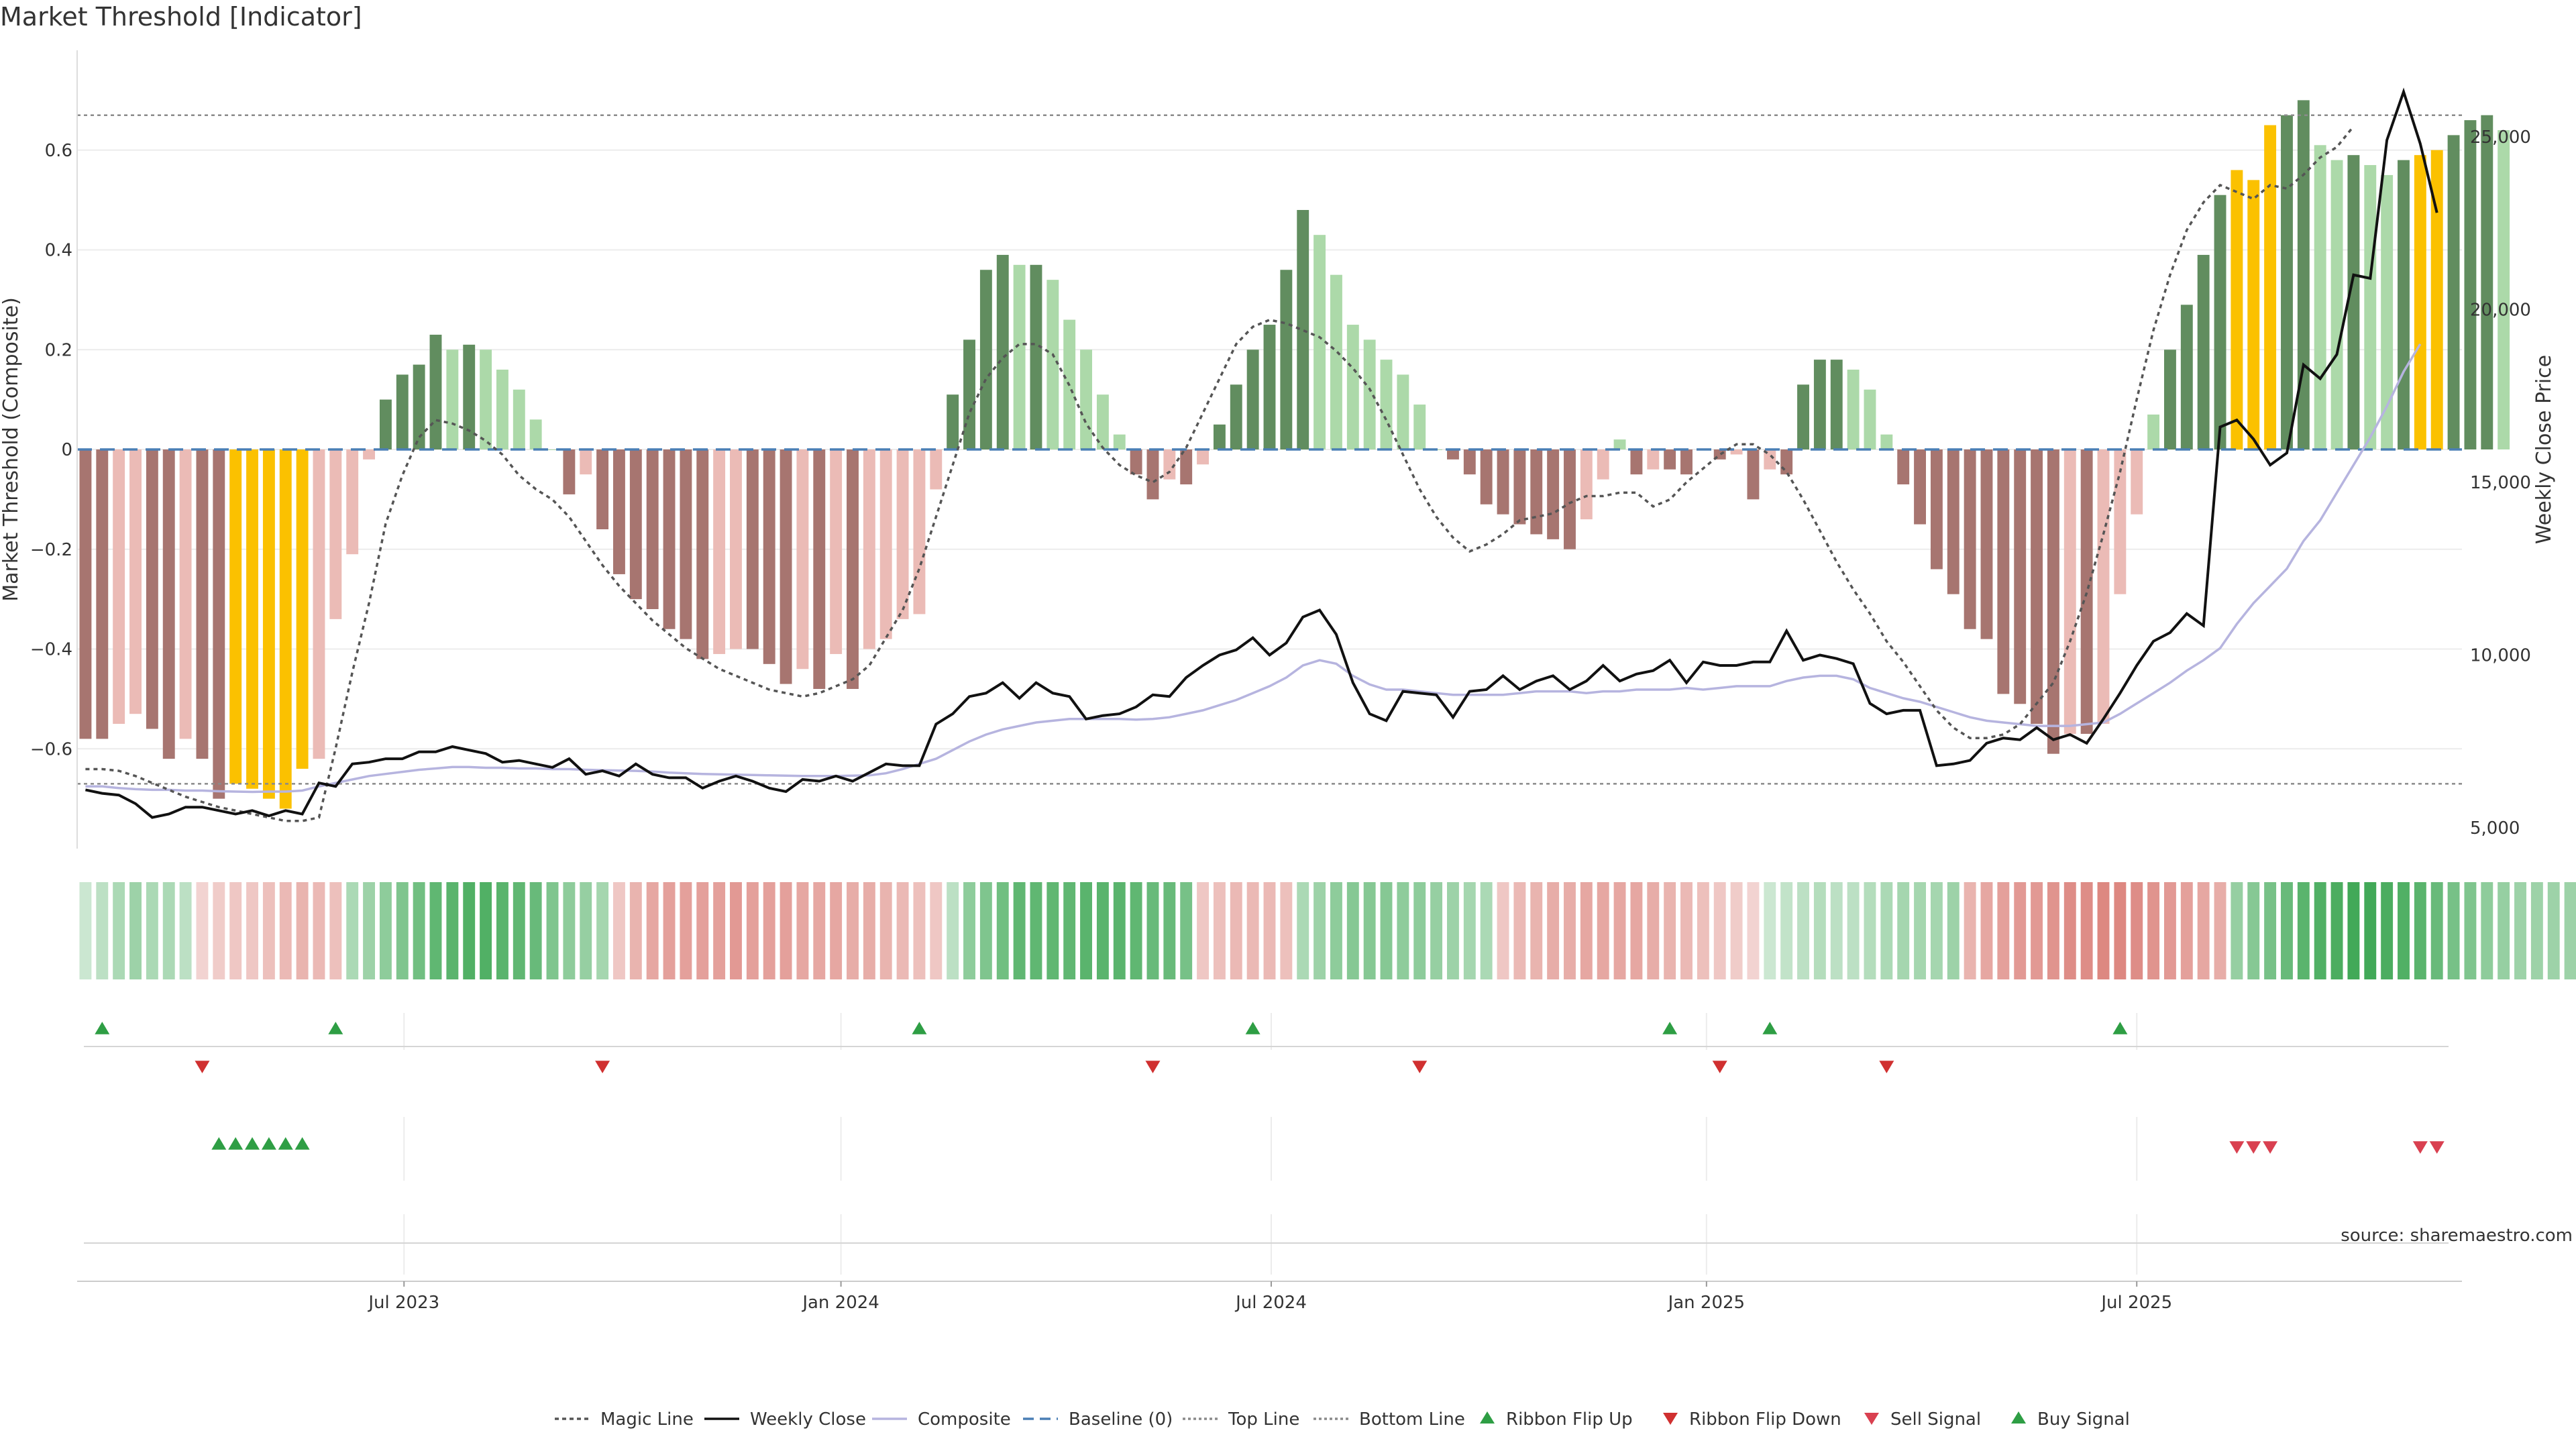 The height and width of the screenshot is (1449, 2576). I want to click on ribbon-flip-up-marker, so click(1770, 1028).